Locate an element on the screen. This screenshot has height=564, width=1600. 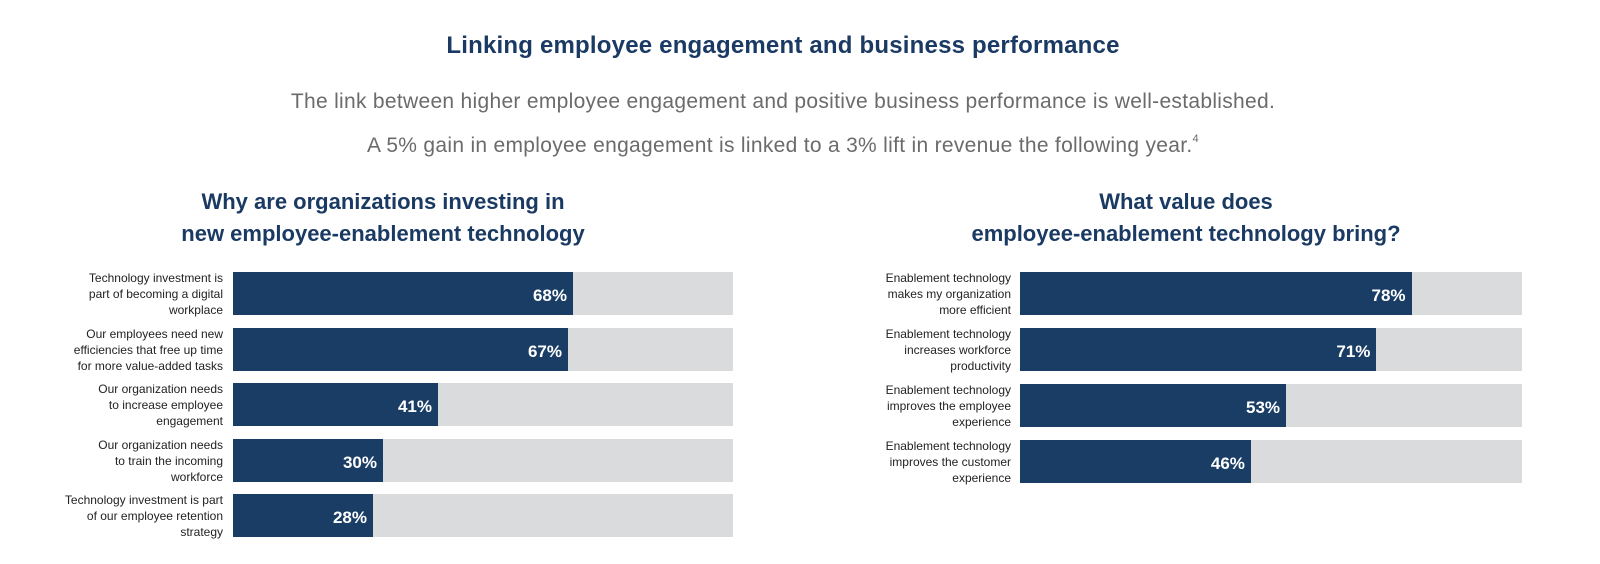
category-label-line: efficiencies that free up time is located at coordinates (148, 349).